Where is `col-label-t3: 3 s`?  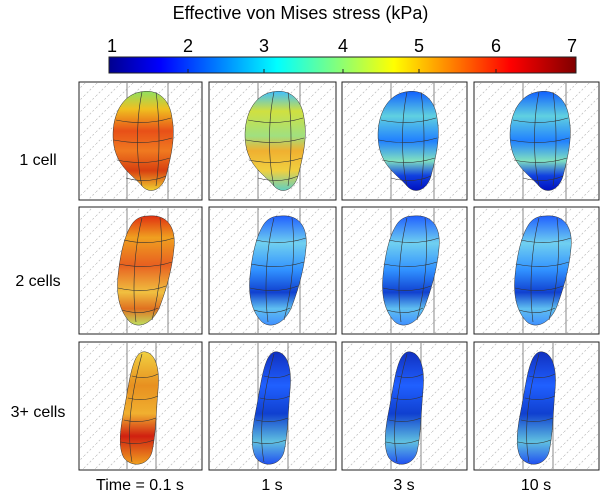 col-label-t3: 3 s is located at coordinates (404, 485).